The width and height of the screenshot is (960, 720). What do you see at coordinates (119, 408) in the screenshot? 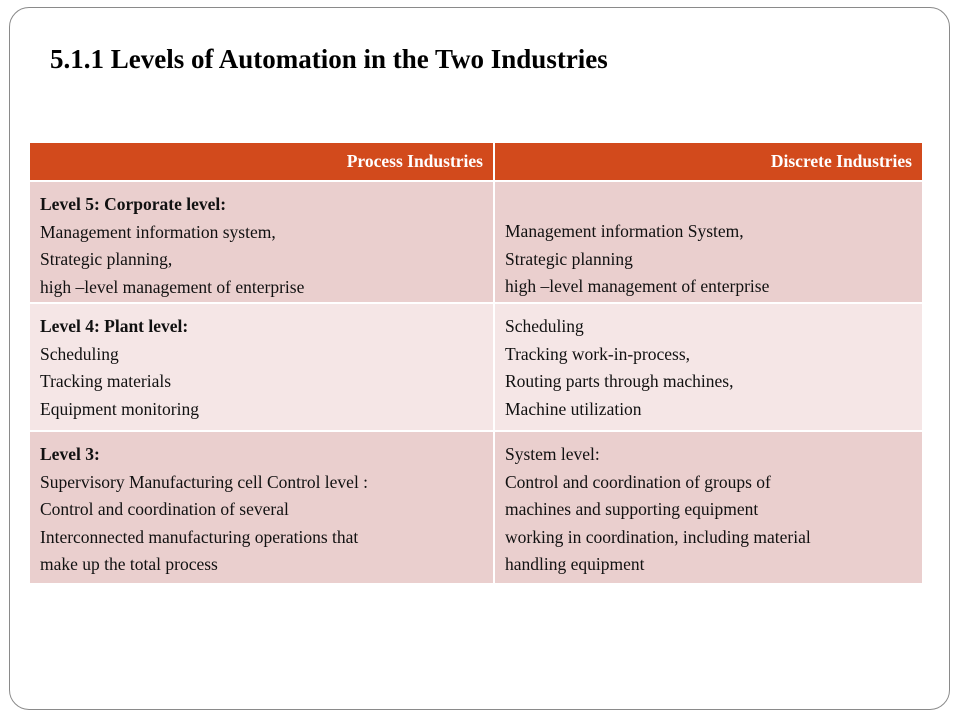
I see `cell-line: Equipment monitoring` at bounding box center [119, 408].